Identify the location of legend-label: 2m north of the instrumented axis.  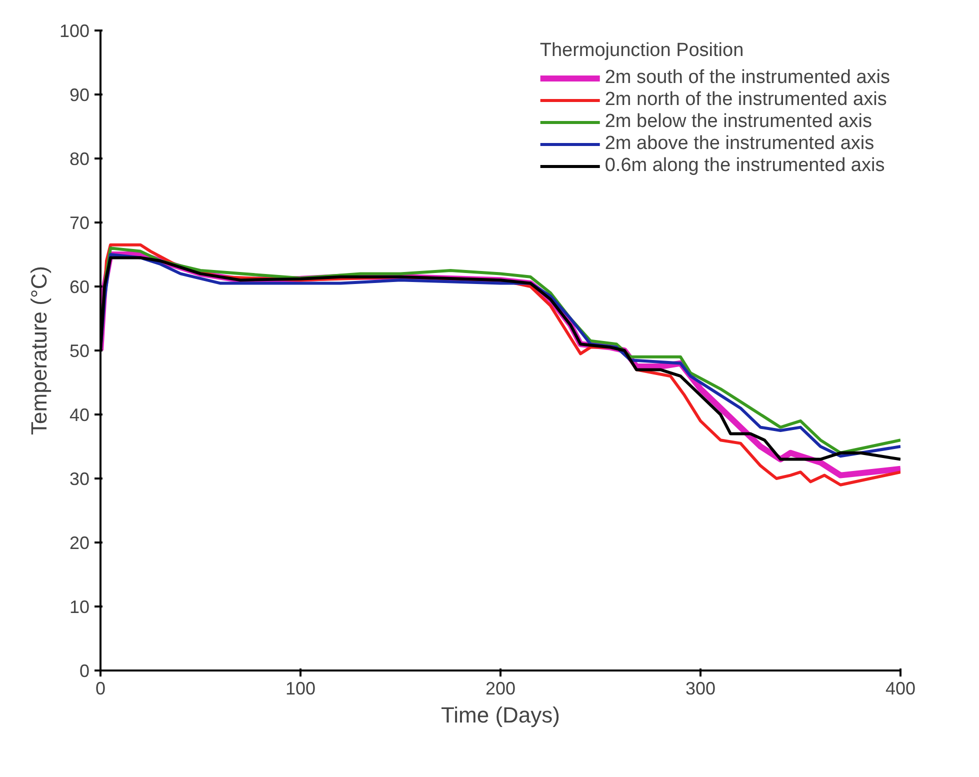
(745, 100).